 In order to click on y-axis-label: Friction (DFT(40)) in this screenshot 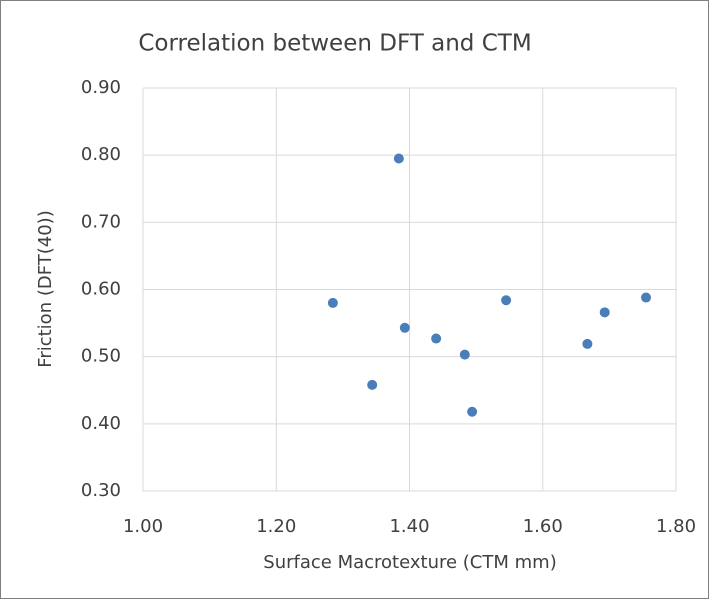, I will do `click(45, 288)`.